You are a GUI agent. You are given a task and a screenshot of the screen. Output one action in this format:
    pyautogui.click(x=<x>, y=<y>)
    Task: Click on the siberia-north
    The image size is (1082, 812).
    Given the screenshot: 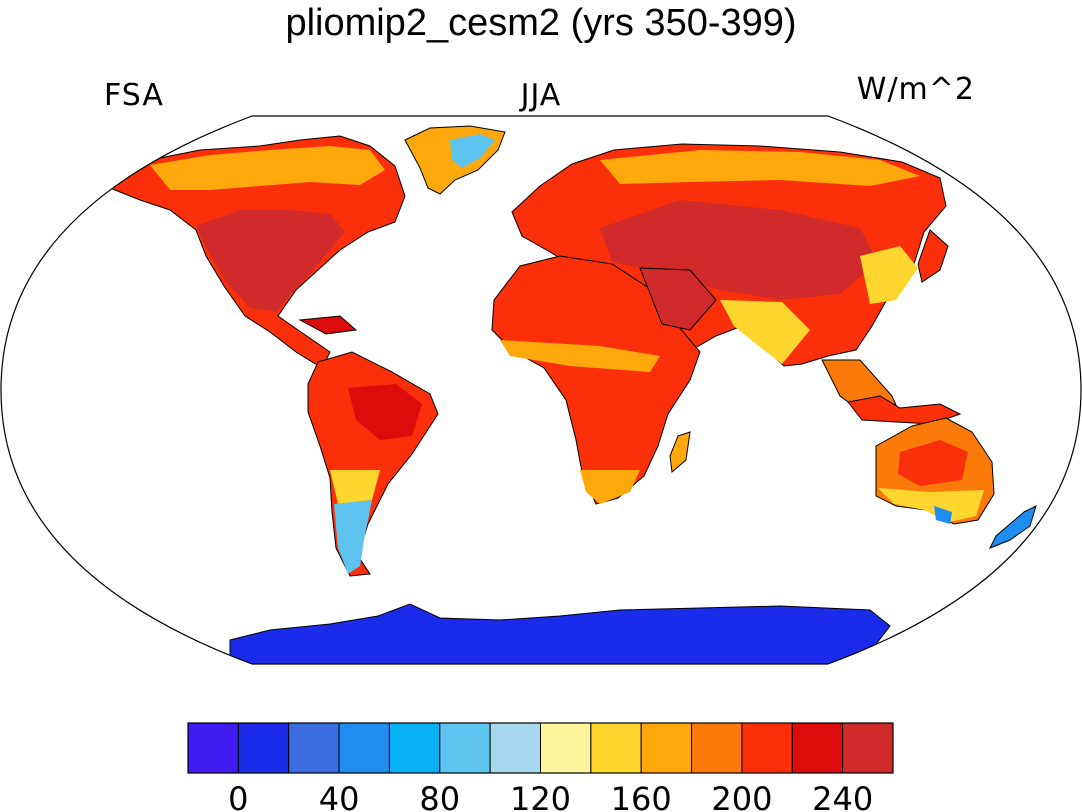 What is the action you would take?
    pyautogui.click(x=760, y=168)
    